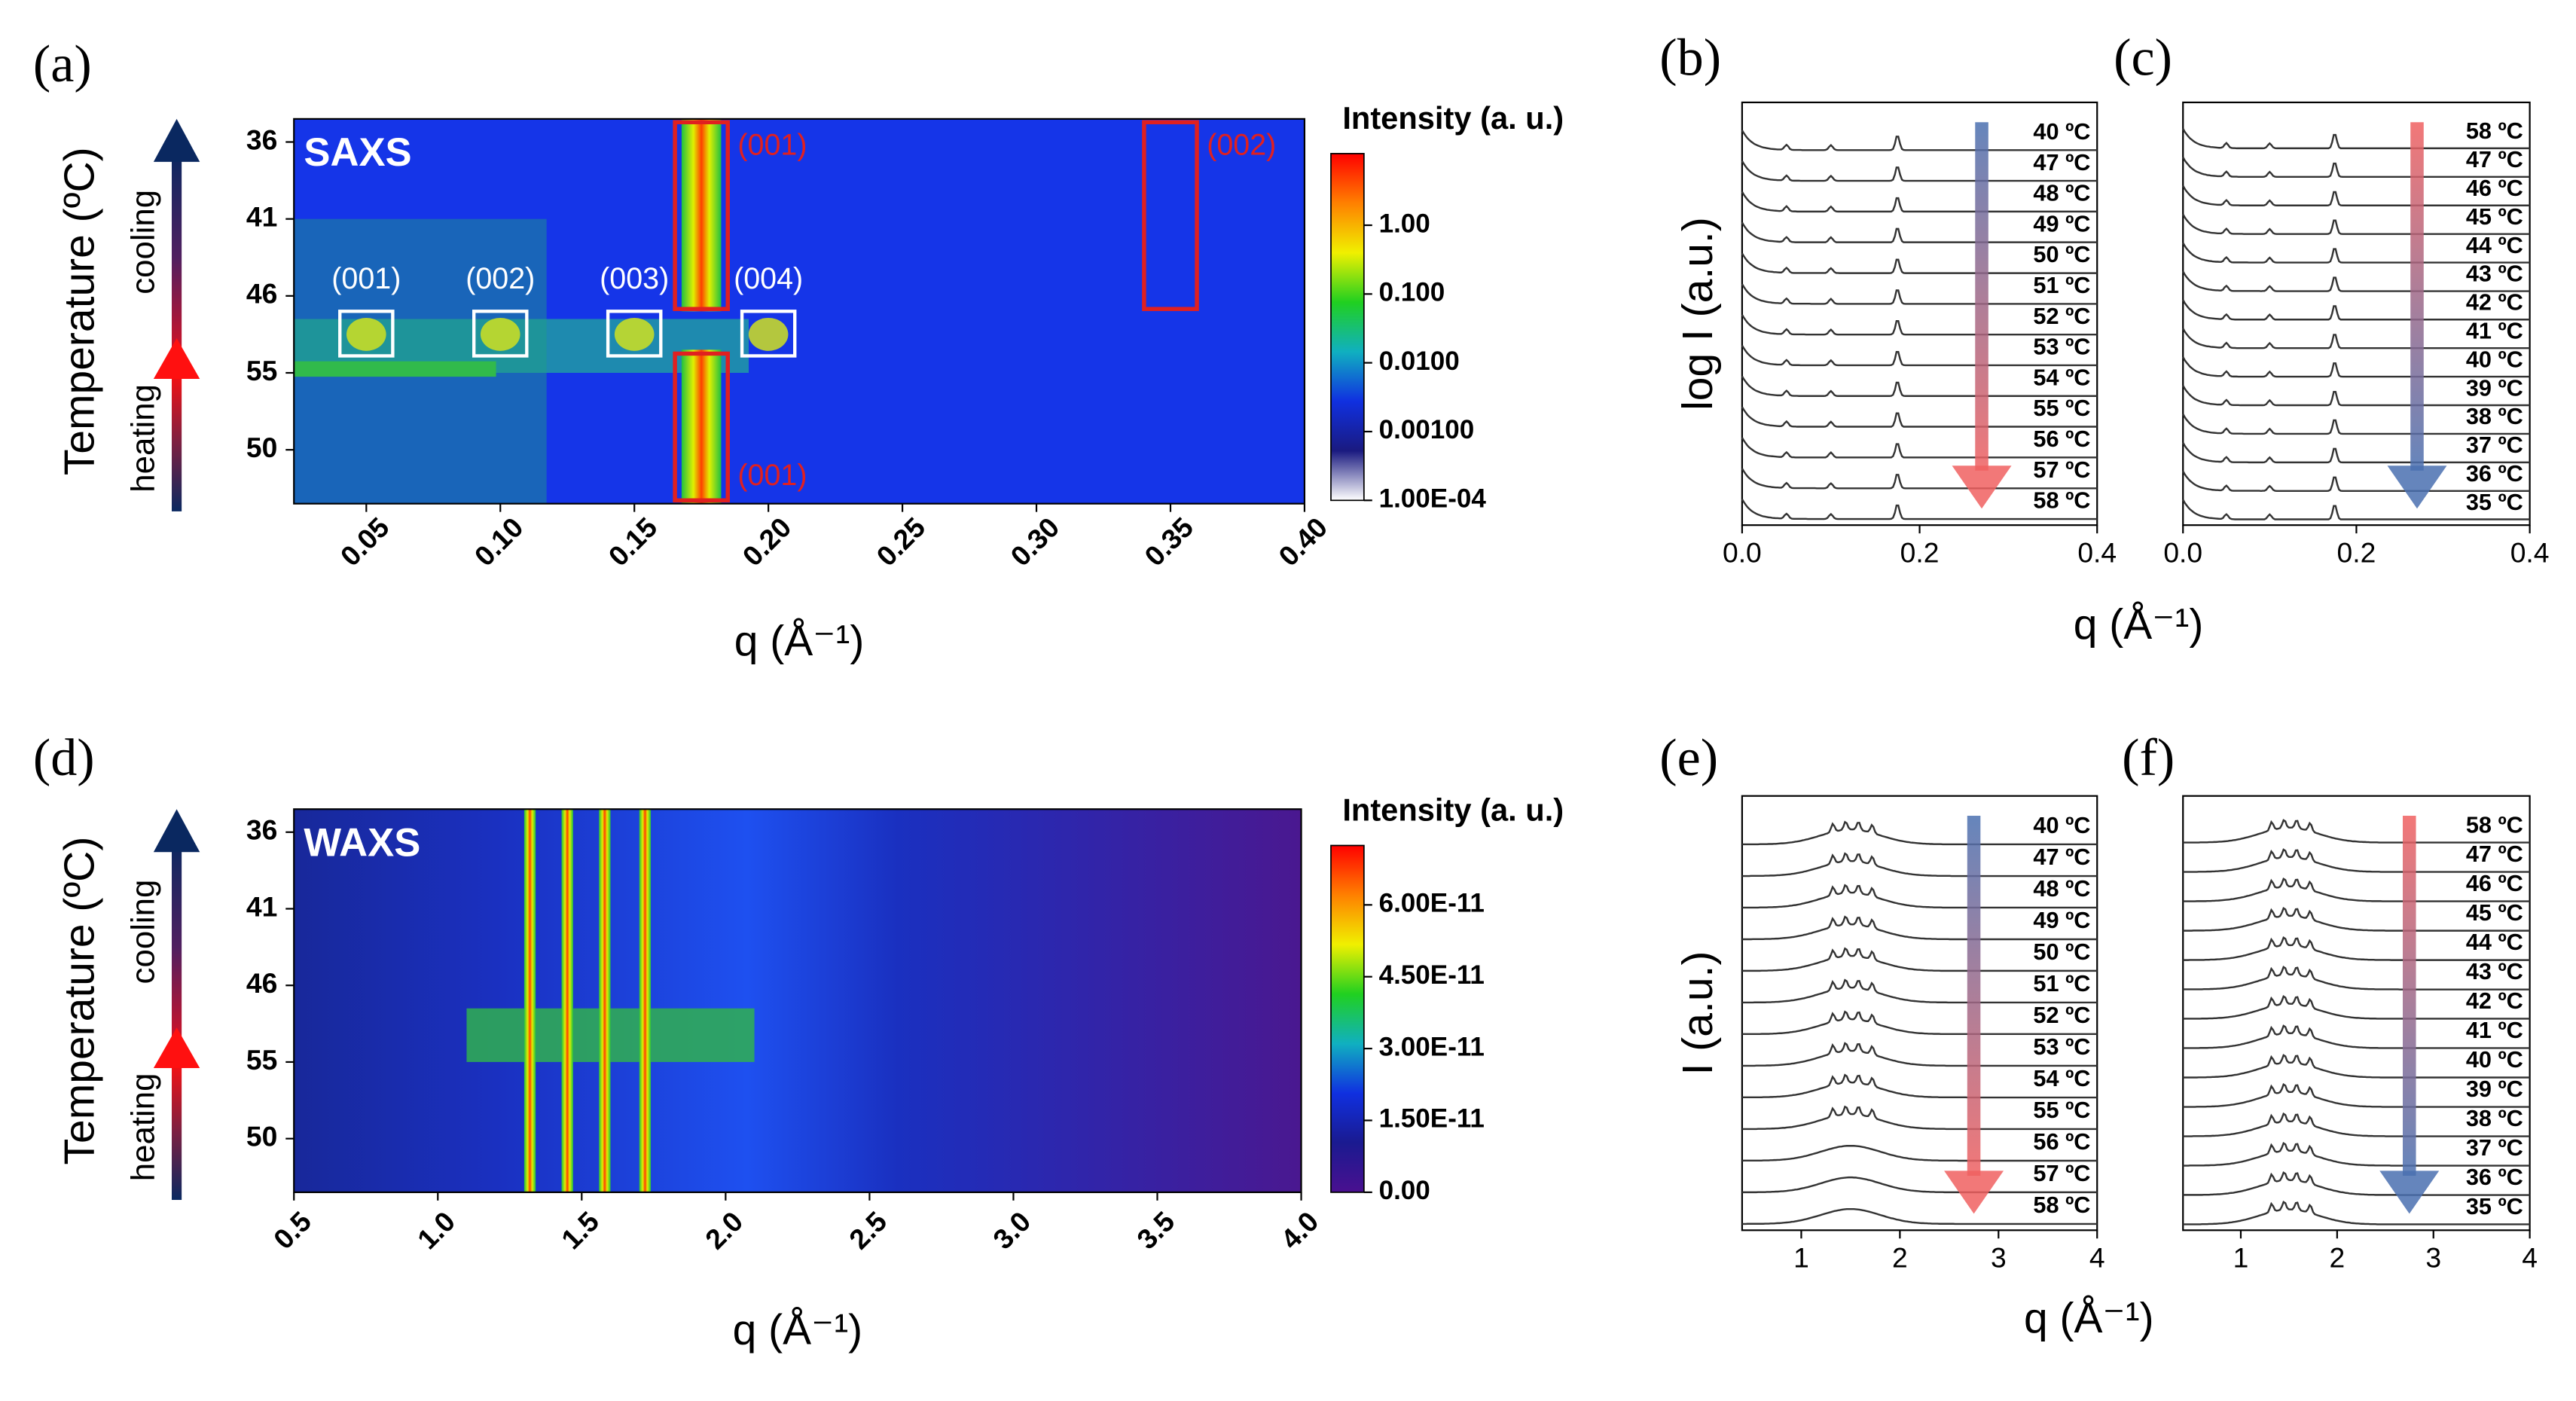  Describe the element at coordinates (395, 369) in the screenshot. I see `transition-band` at that location.